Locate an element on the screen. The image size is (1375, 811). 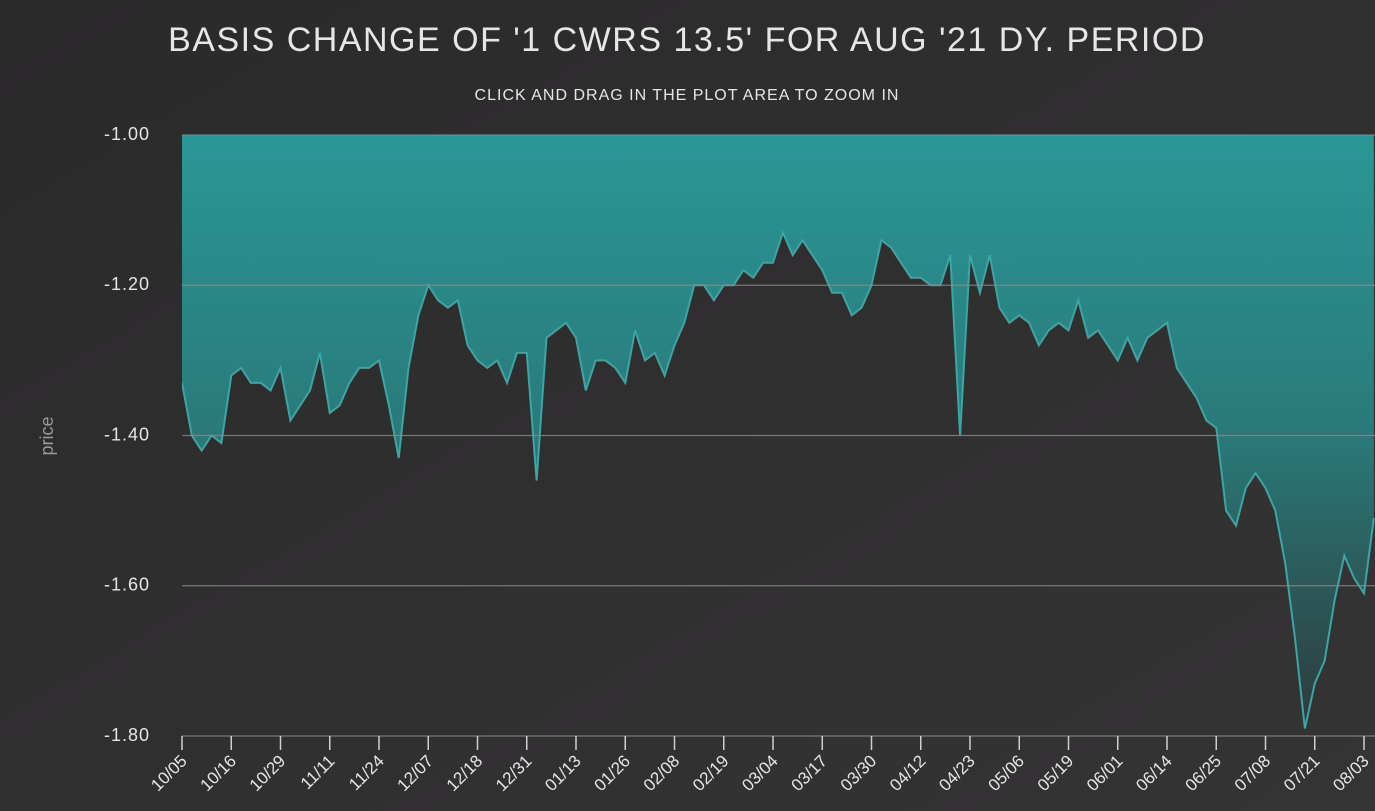
y-tick-label: -1.20 is located at coordinates (127, 284).